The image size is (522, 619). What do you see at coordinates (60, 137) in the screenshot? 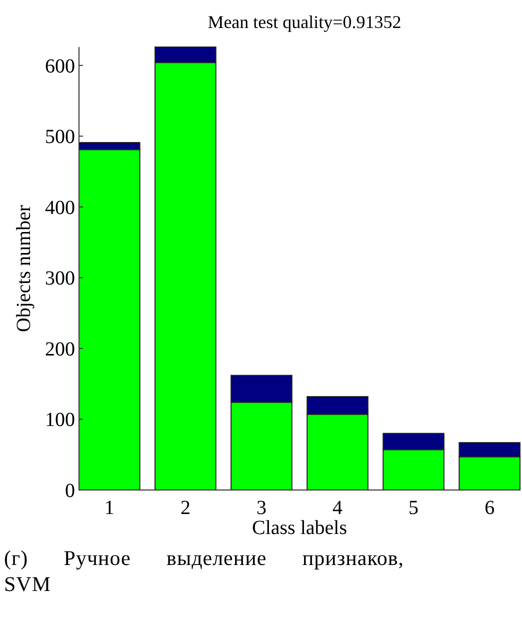
I see `y-tick-label: 500` at bounding box center [60, 137].